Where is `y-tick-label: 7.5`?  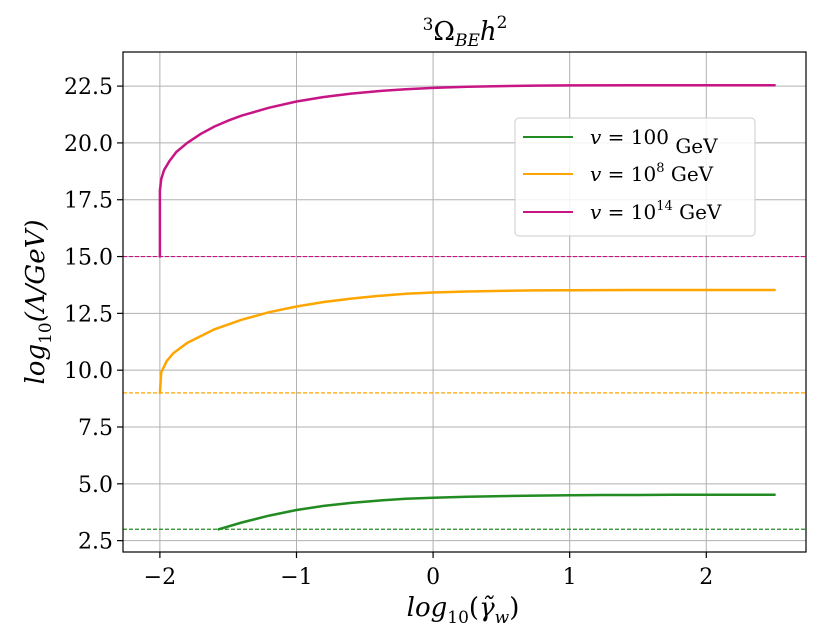
y-tick-label: 7.5 is located at coordinates (95, 428).